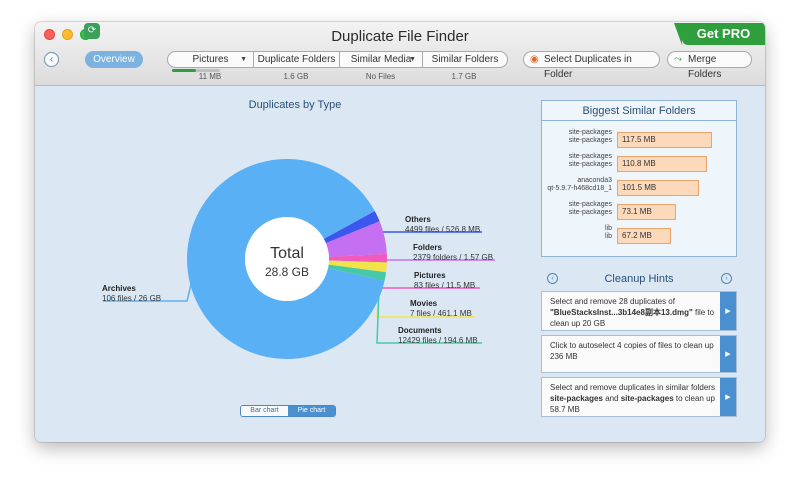 This screenshot has width=800, height=489. Describe the element at coordinates (719, 34) in the screenshot. I see `get-pro-button: Get PRO` at that location.